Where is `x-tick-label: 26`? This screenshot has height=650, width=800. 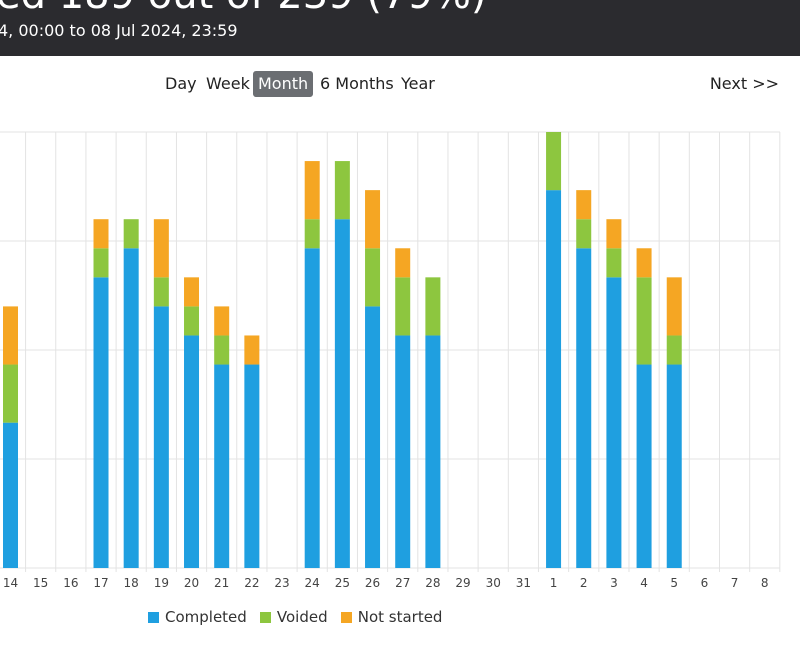
x-tick-label: 26 is located at coordinates (372, 583).